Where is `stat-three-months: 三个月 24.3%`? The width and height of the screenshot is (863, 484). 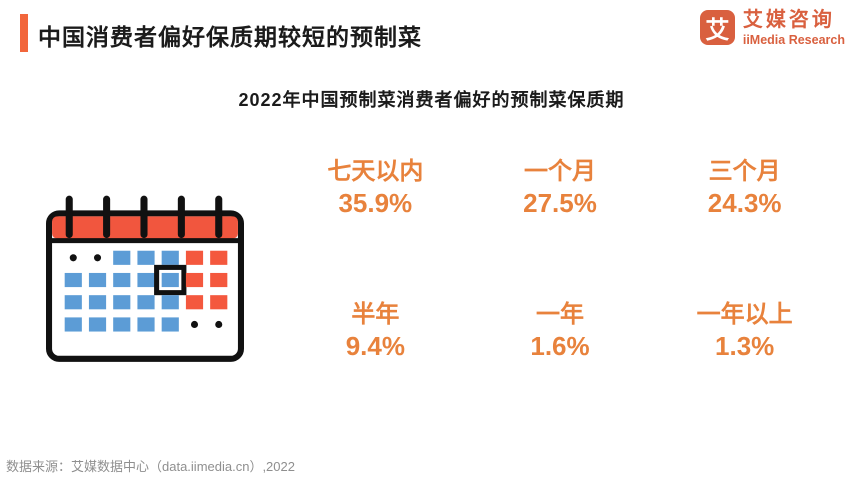 stat-three-months: 三个月 24.3% is located at coordinates (744, 188).